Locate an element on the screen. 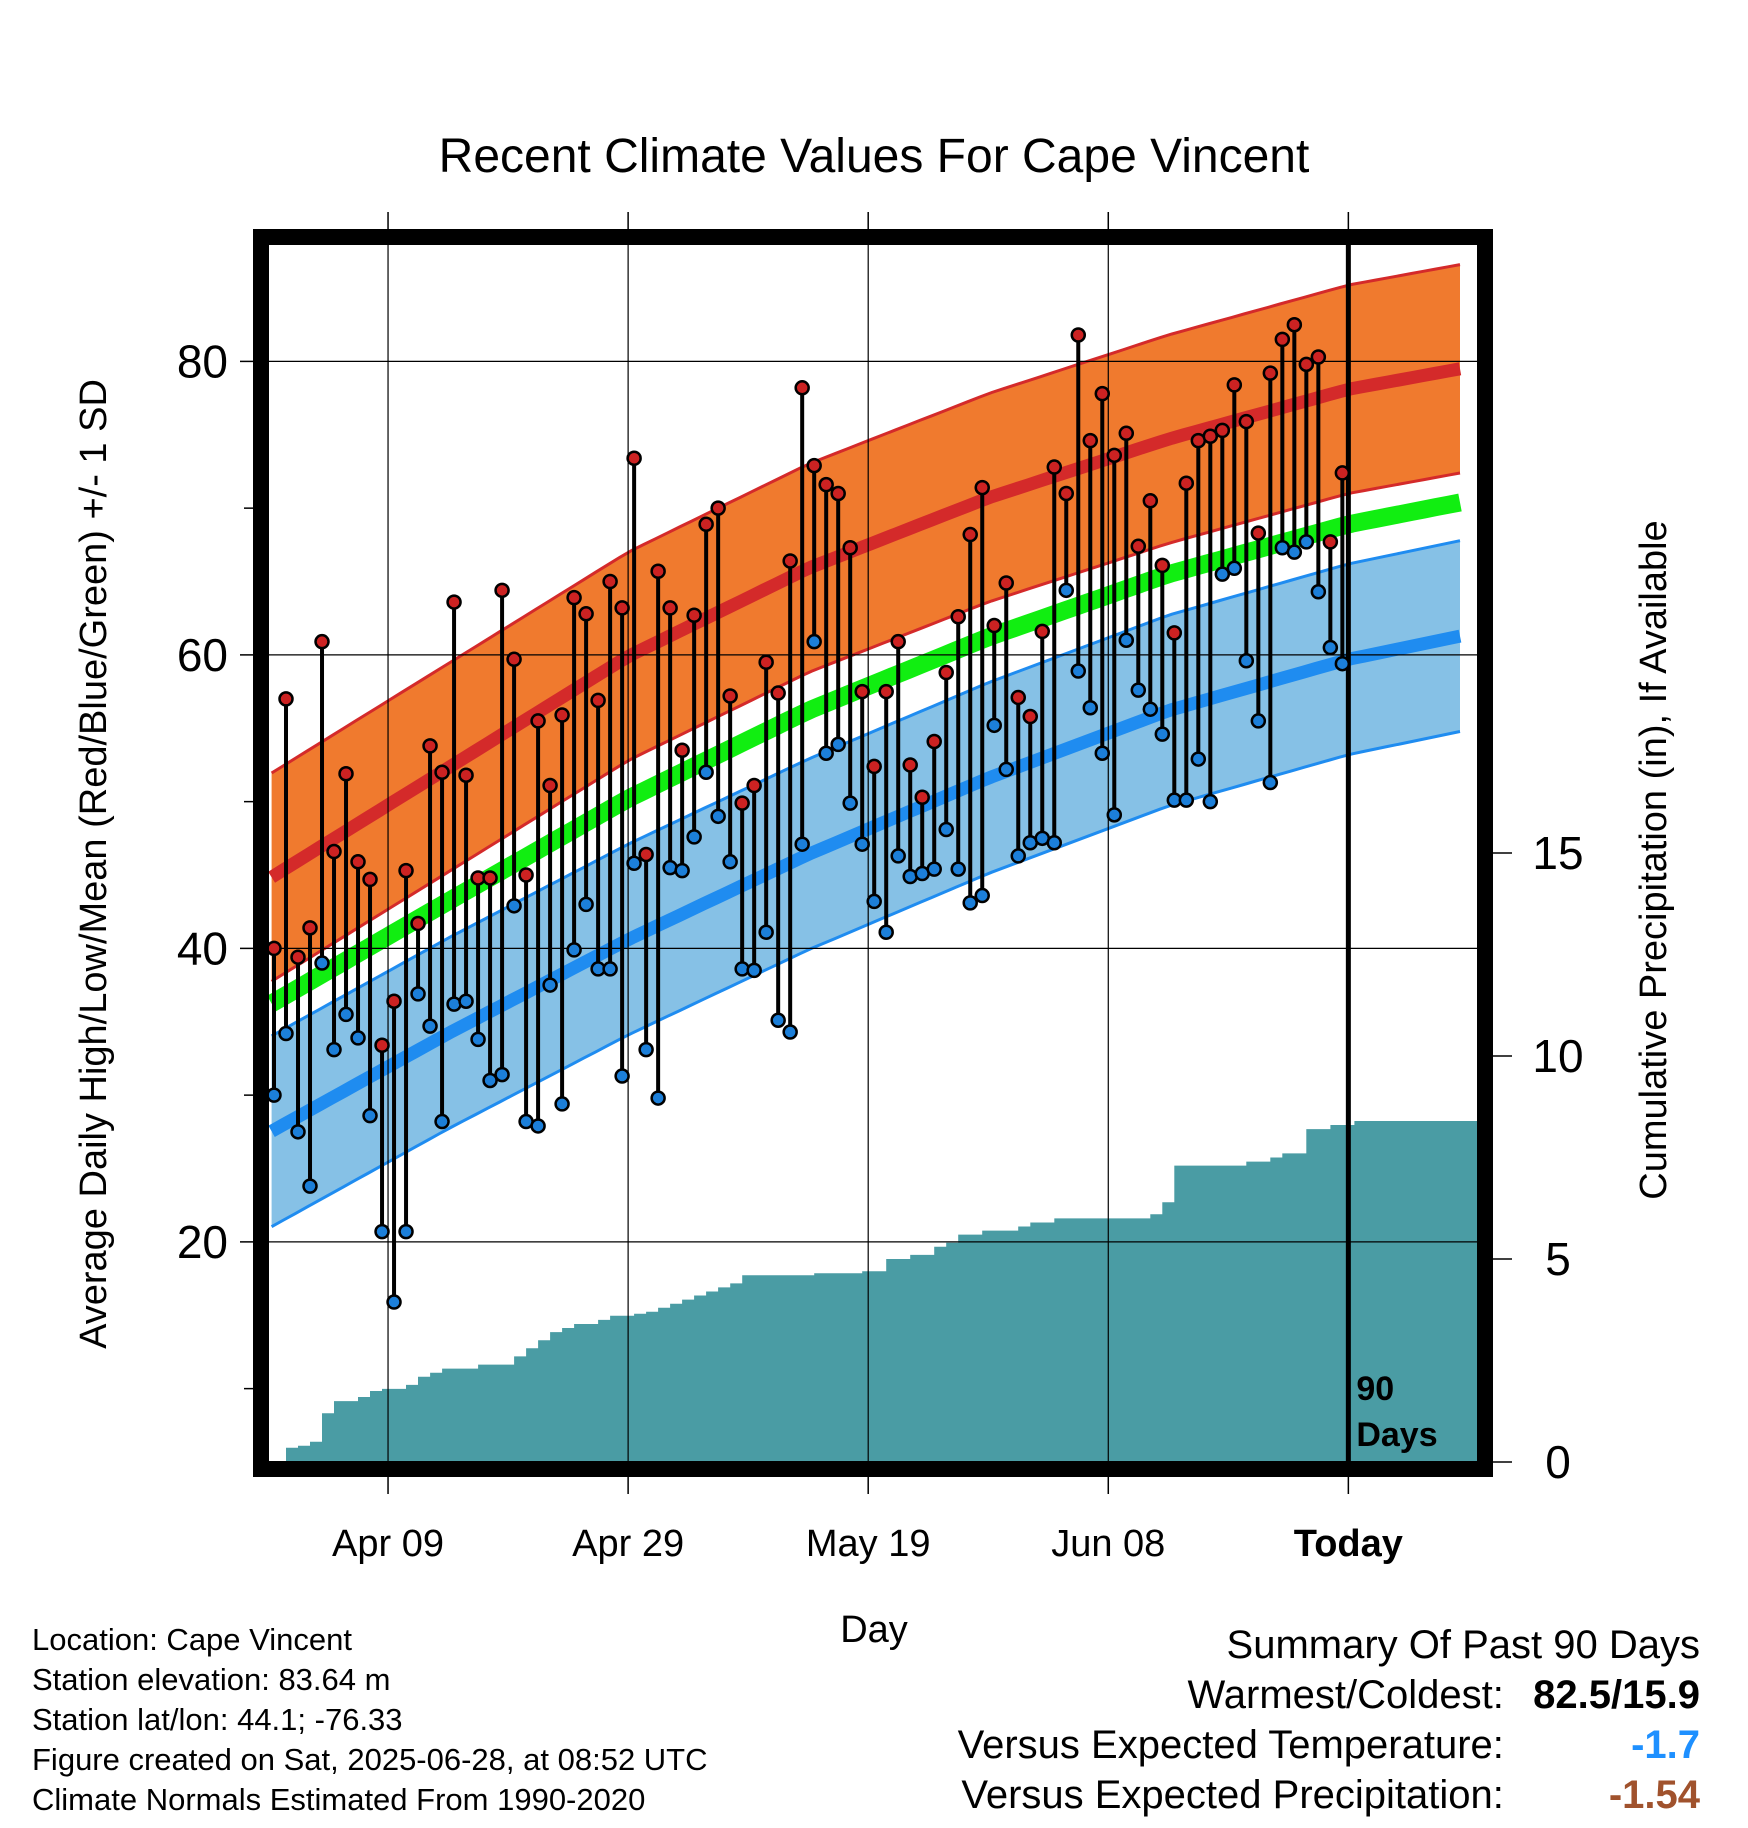 The width and height of the screenshot is (1748, 1828). temp-anomaly-label: Versus Expected Temperature: is located at coordinates (1230, 1745).